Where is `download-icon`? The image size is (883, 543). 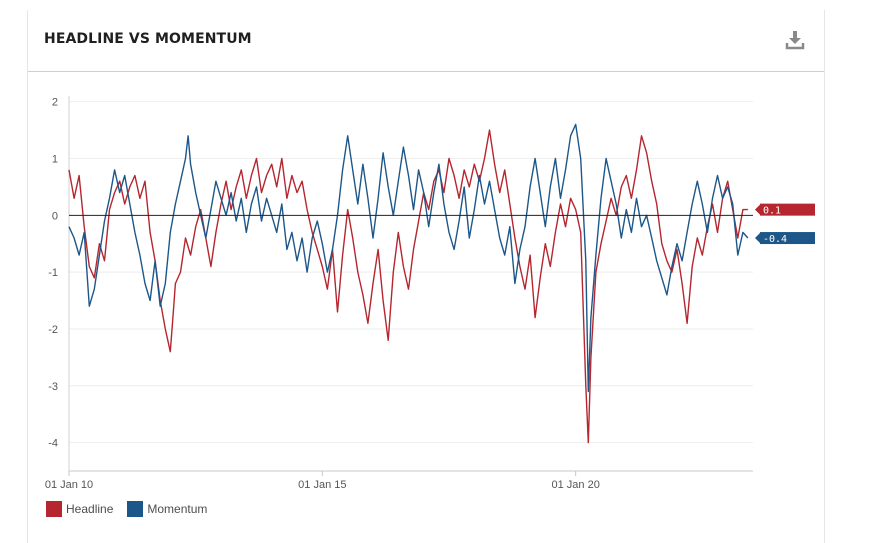 download-icon is located at coordinates (795, 40).